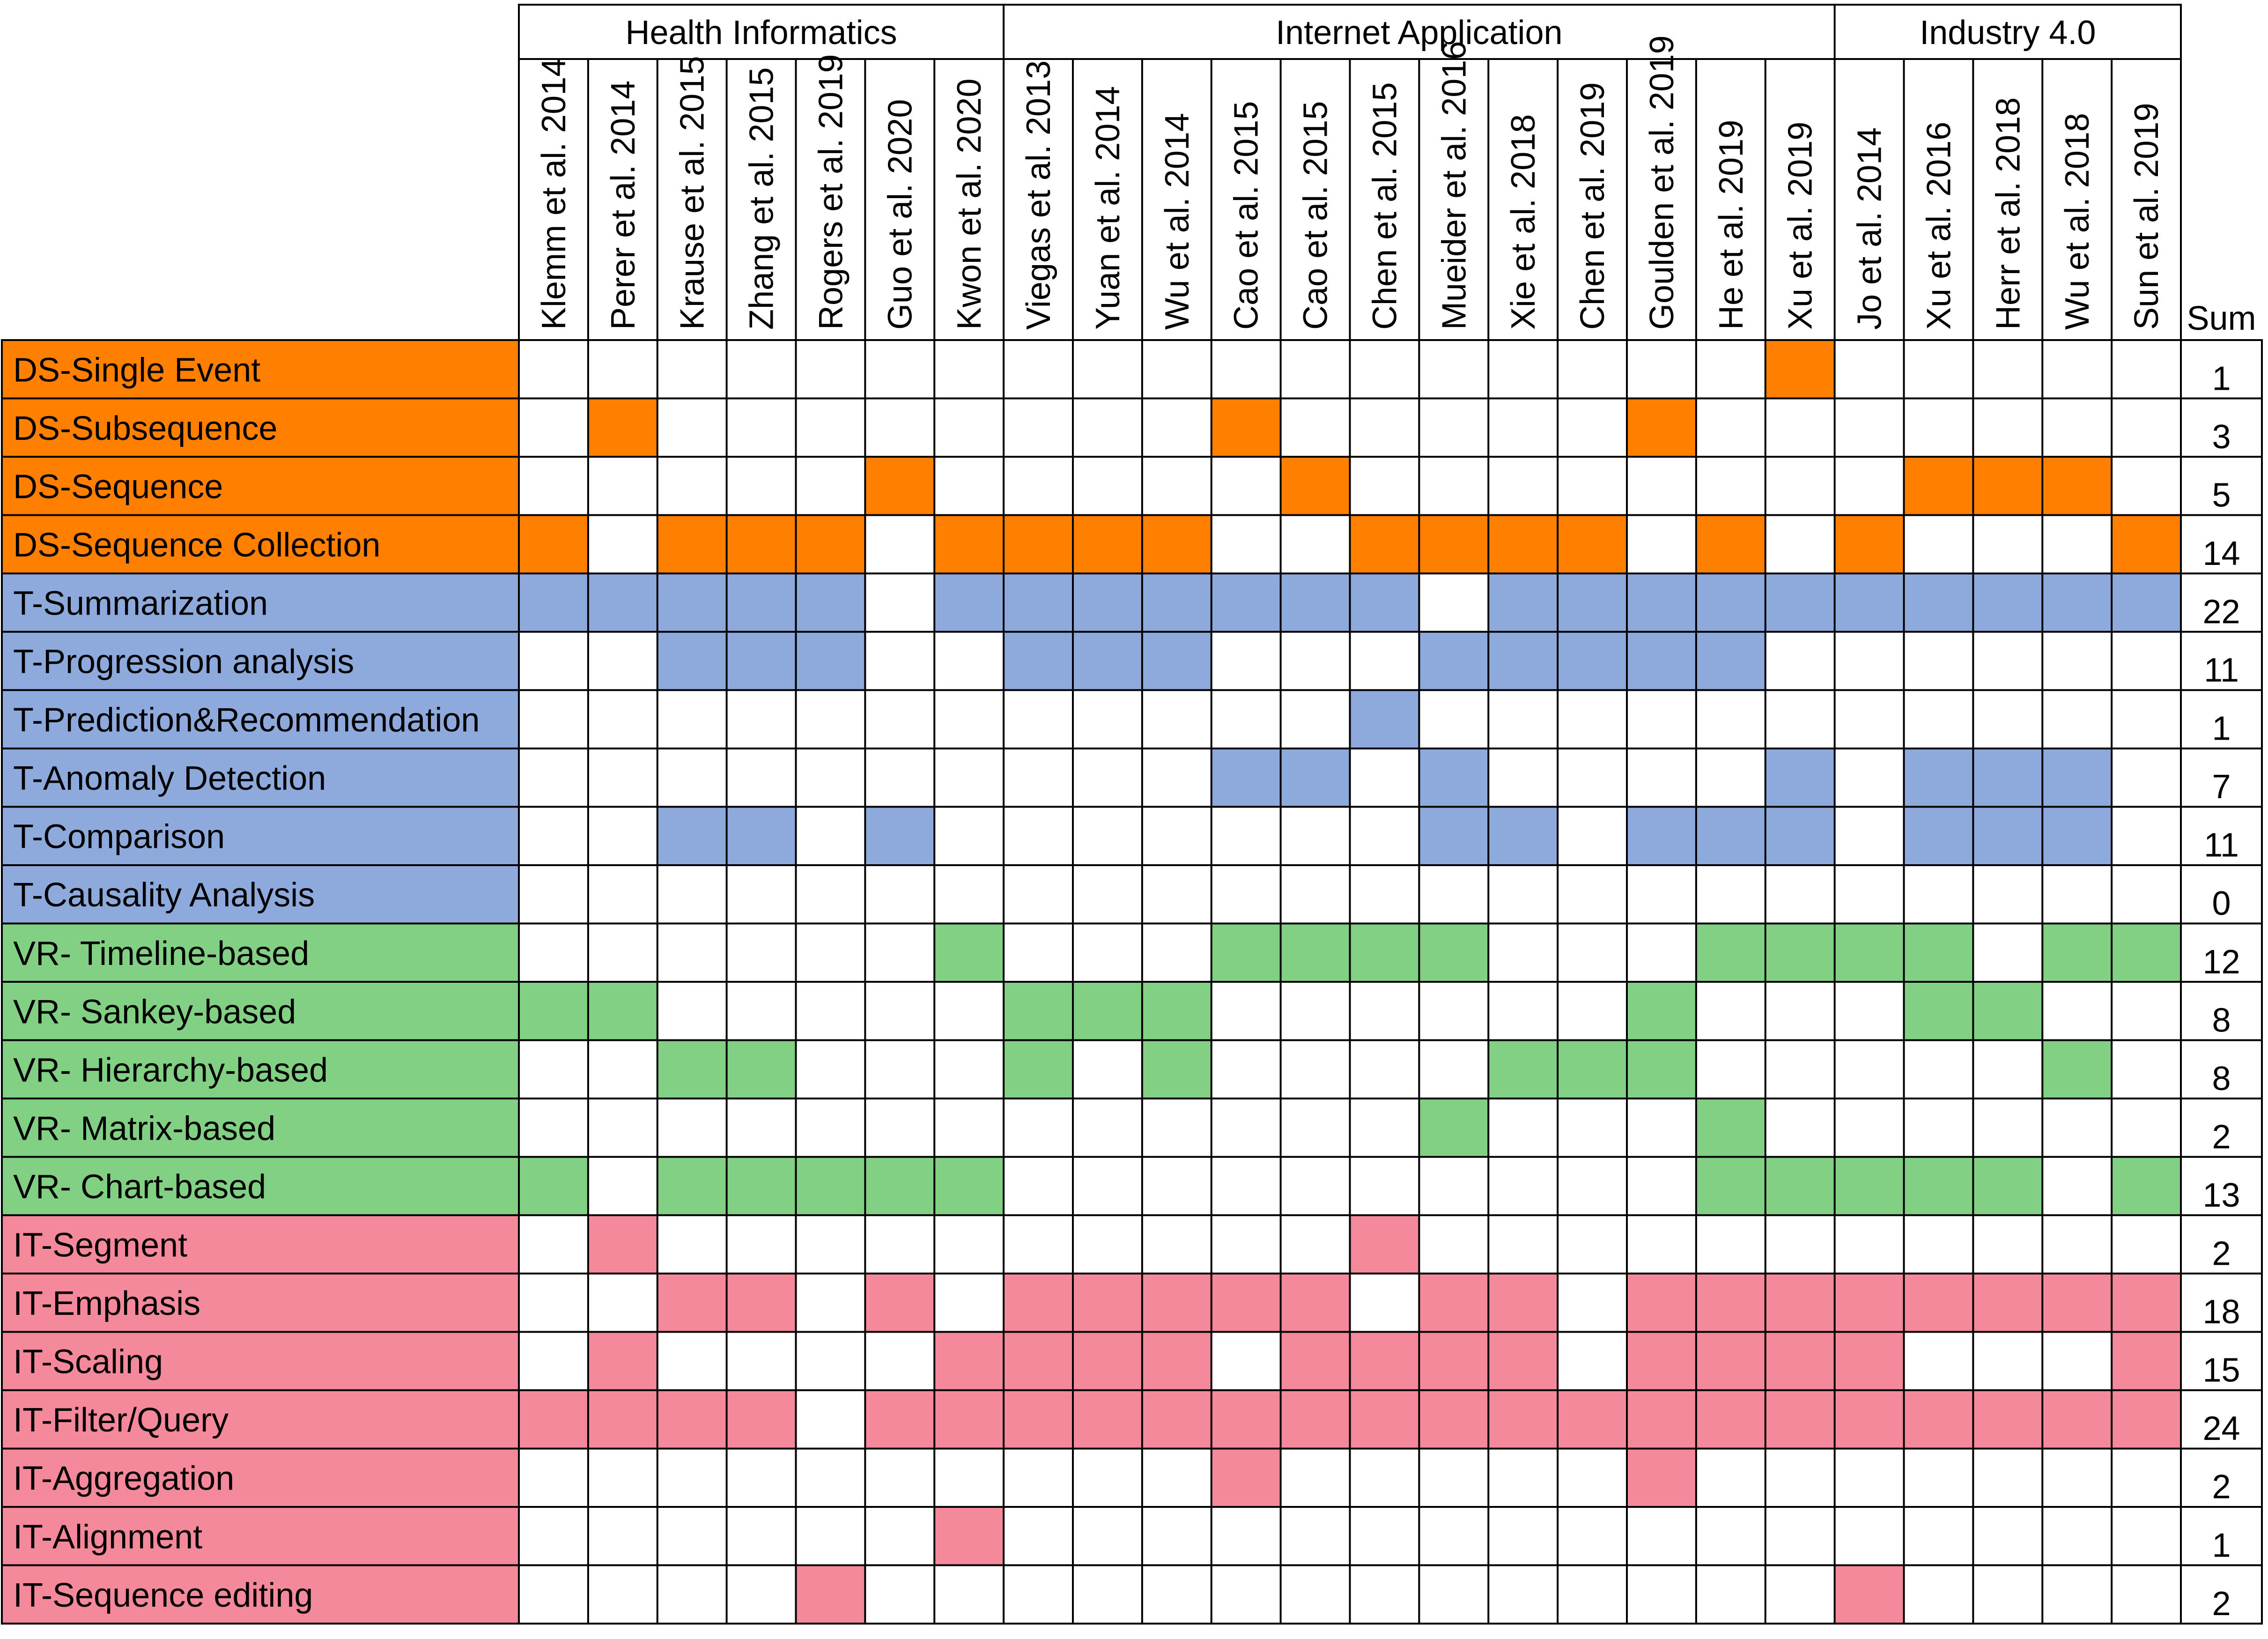 This screenshot has height=1639, width=2268. I want to click on column-header: Krause et al. 2015, so click(692, 193).